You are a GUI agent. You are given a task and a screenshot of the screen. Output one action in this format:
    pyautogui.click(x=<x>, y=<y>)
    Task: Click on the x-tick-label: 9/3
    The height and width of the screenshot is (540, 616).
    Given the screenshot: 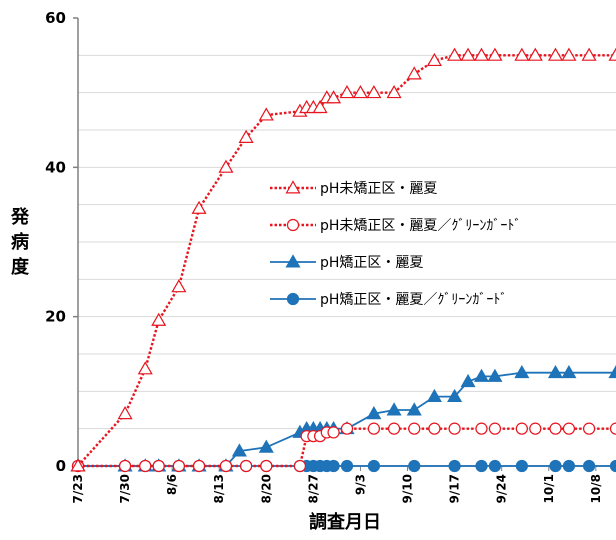 What is the action you would take?
    pyautogui.click(x=360, y=484)
    